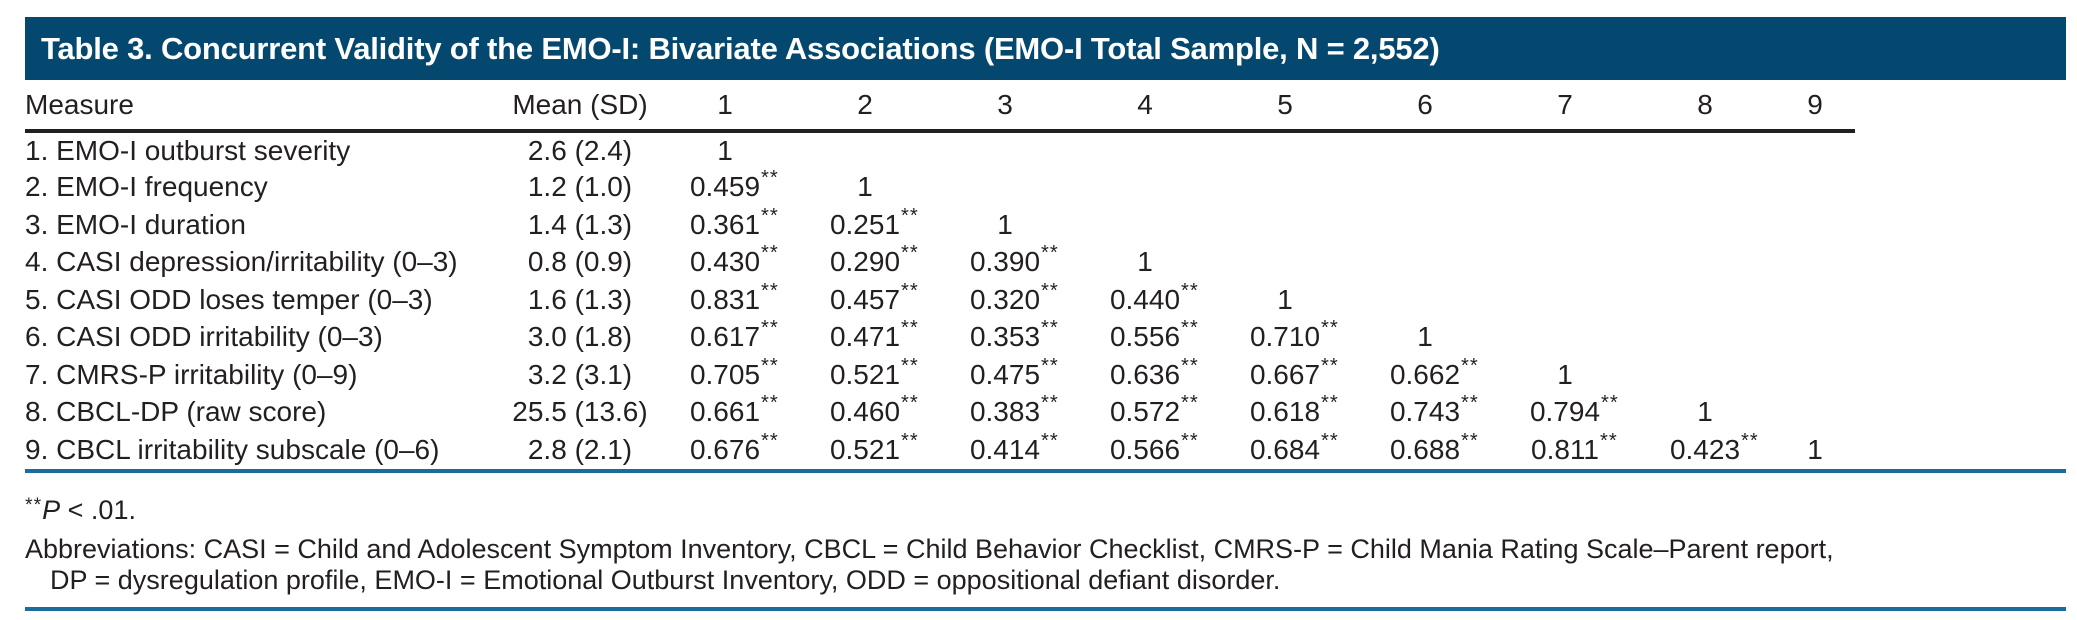 This screenshot has width=2077, height=620. Describe the element at coordinates (1145, 299) in the screenshot. I see `correlation-cell: 0.440 **` at that location.